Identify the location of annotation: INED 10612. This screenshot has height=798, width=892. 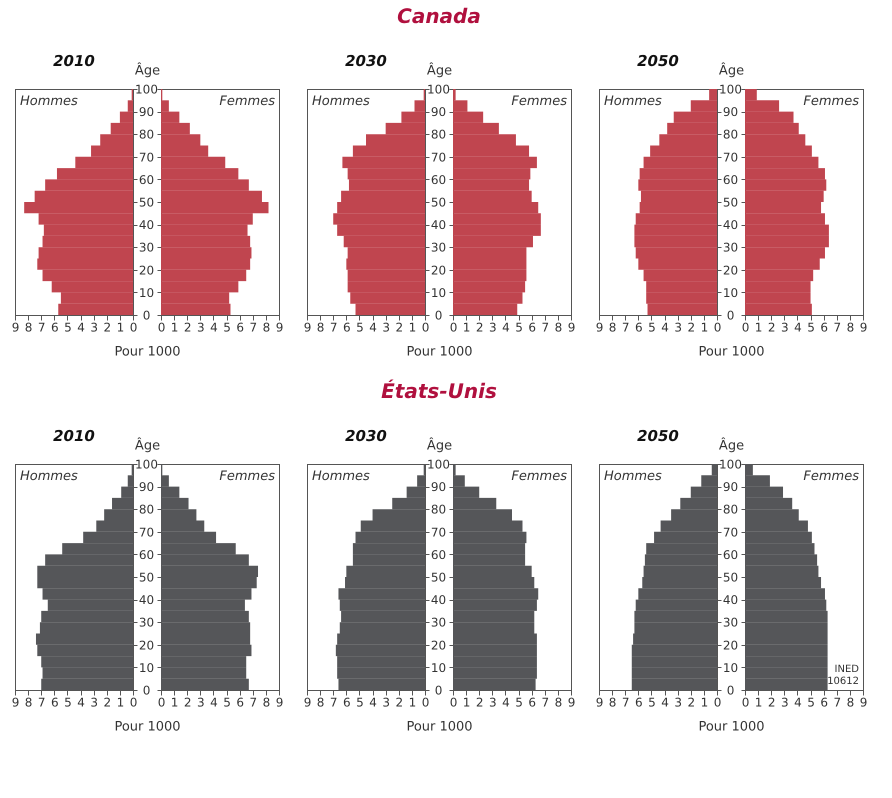
(843, 675).